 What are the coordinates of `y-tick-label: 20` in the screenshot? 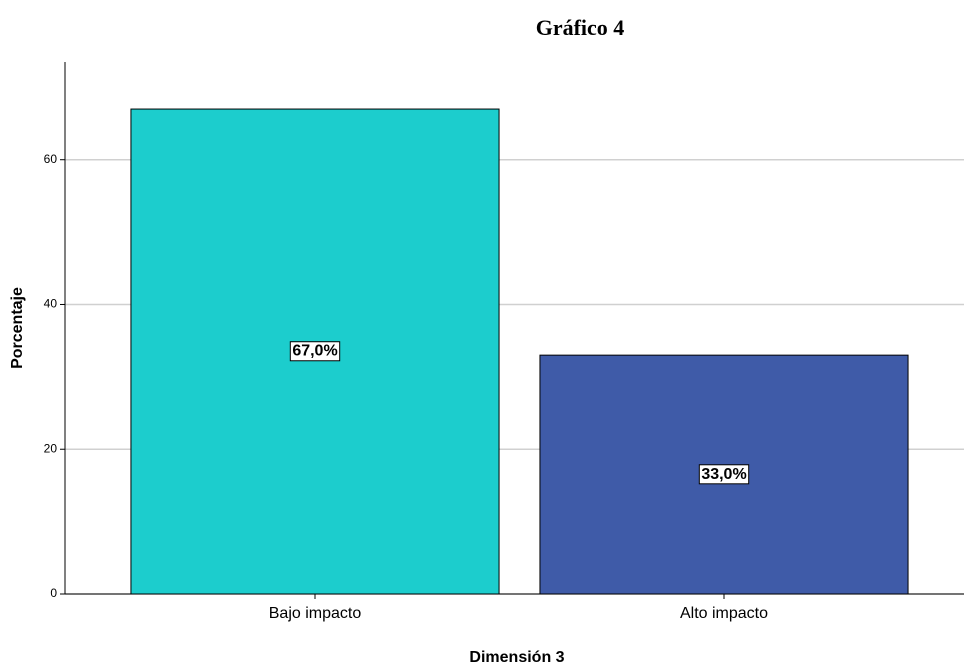 It's located at (51, 448).